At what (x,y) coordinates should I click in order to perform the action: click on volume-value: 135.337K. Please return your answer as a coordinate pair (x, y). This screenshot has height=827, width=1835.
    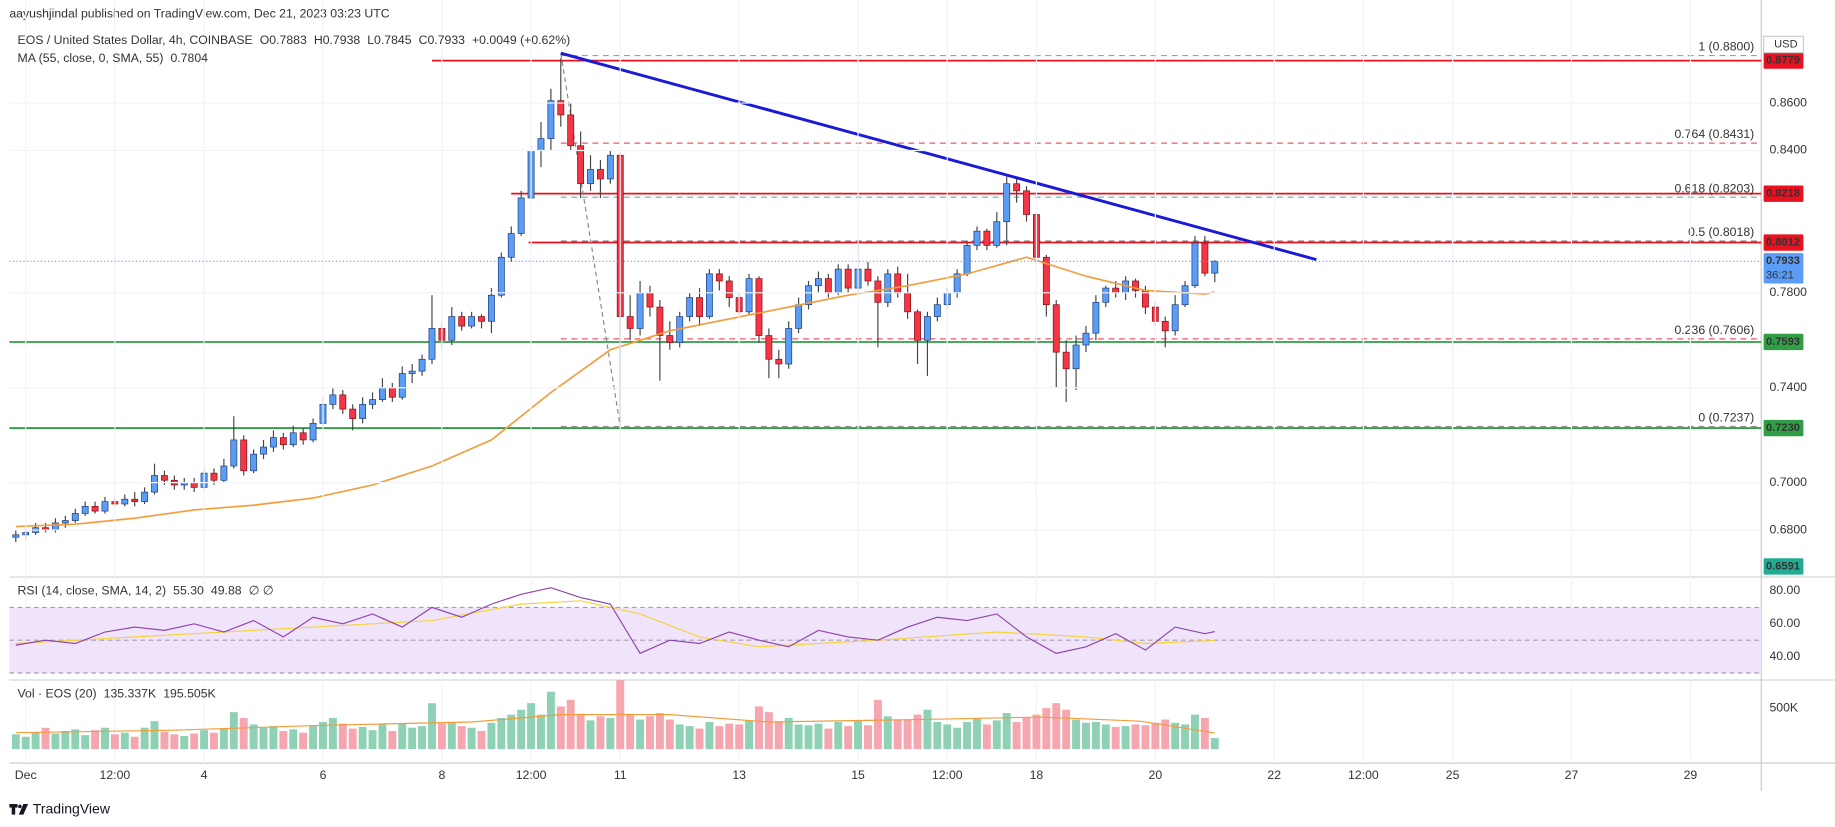
    Looking at the image, I should click on (130, 693).